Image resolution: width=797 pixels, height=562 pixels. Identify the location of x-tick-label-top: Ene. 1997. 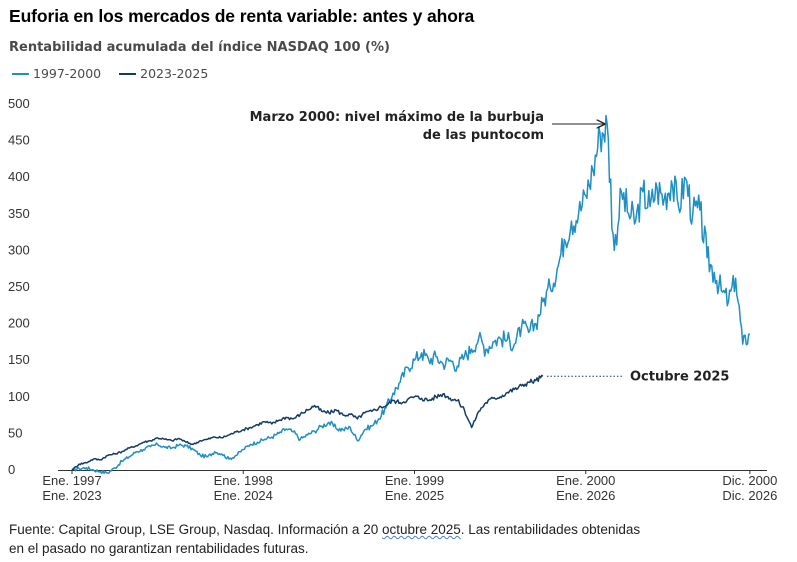
(71, 480).